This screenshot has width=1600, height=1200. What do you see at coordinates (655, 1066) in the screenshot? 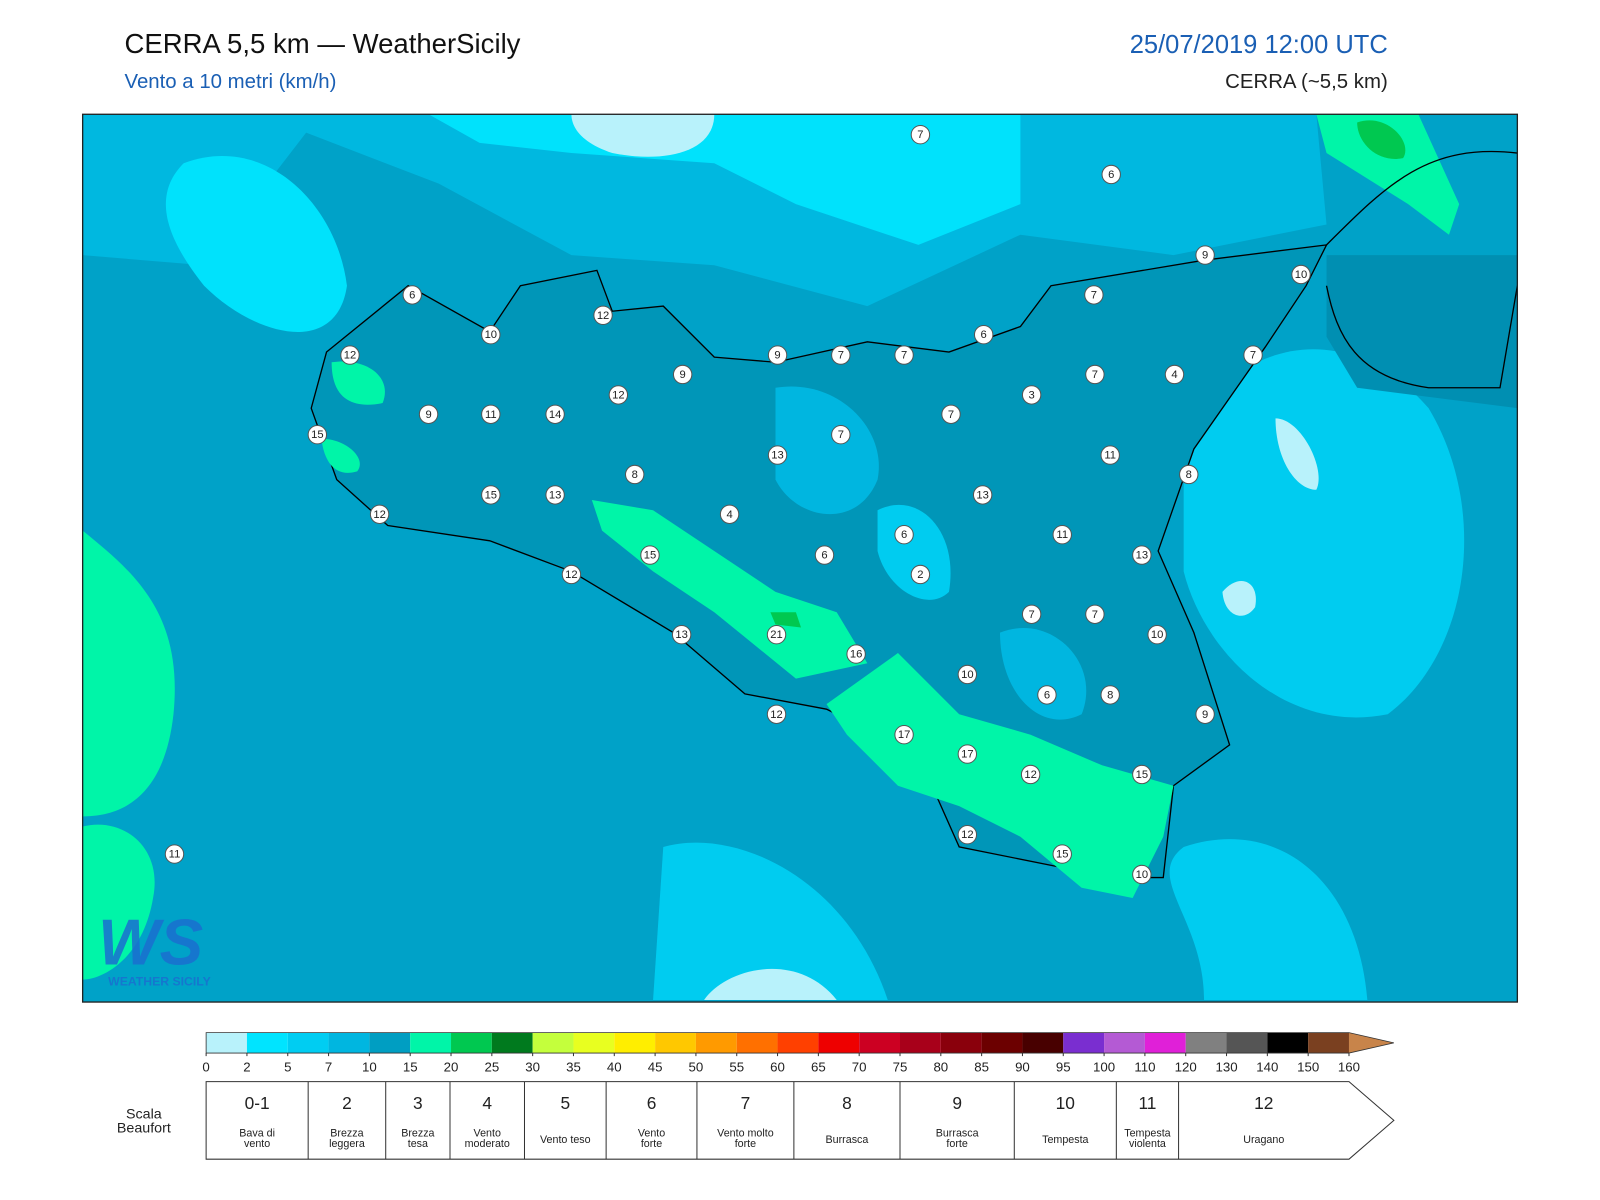
I see `colorbar-tick-label: 45` at bounding box center [655, 1066].